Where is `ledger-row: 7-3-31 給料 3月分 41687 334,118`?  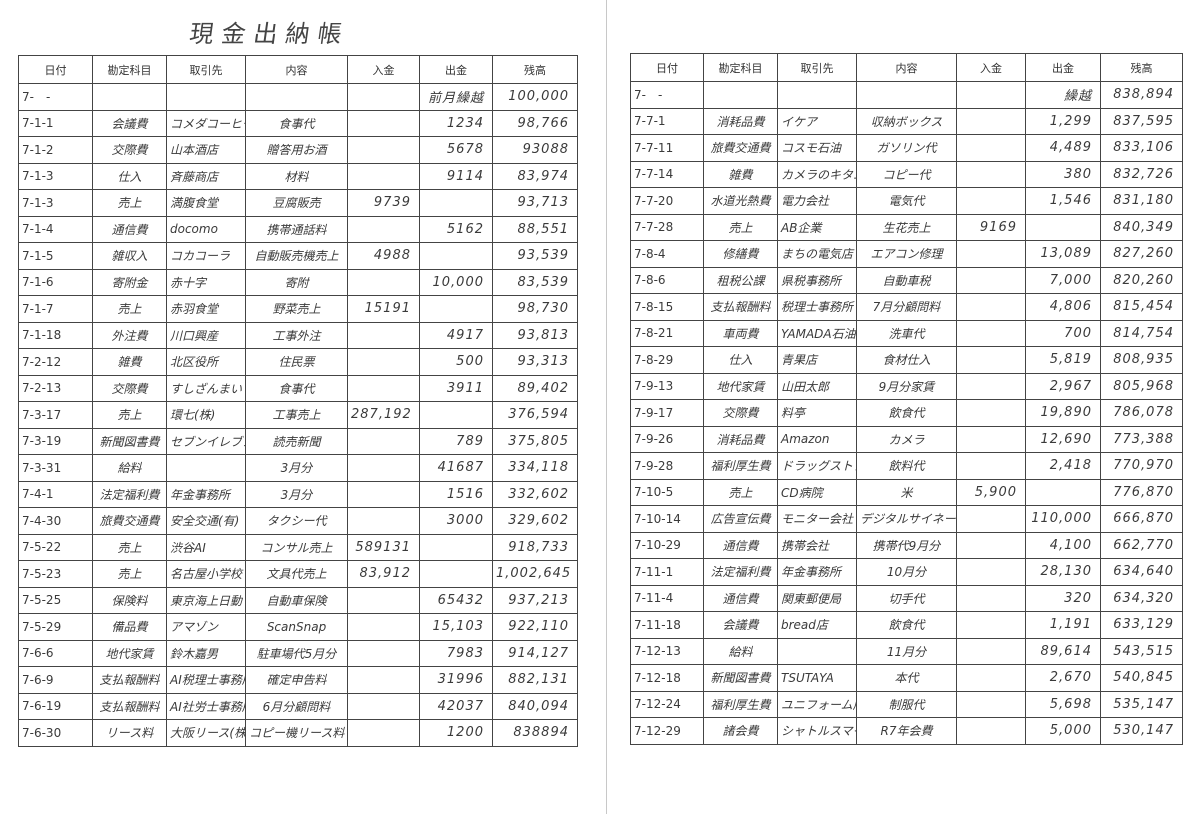
ledger-row: 7-3-31 給料 3月分 41687 334,118 is located at coordinates (298, 468).